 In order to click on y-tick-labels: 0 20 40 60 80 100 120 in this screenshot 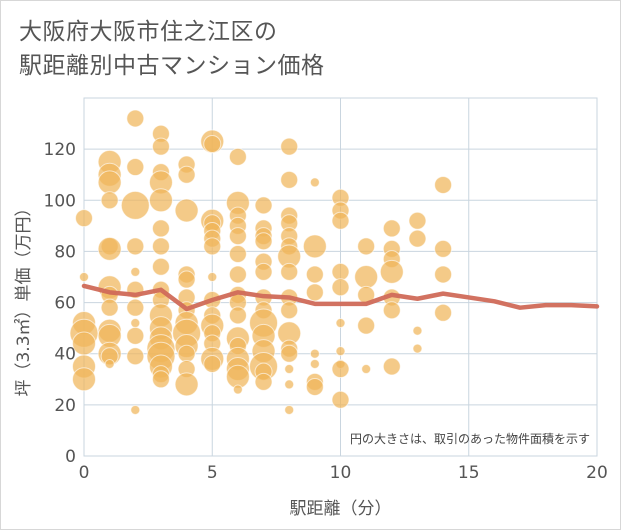, I will do `click(60, 303)`.